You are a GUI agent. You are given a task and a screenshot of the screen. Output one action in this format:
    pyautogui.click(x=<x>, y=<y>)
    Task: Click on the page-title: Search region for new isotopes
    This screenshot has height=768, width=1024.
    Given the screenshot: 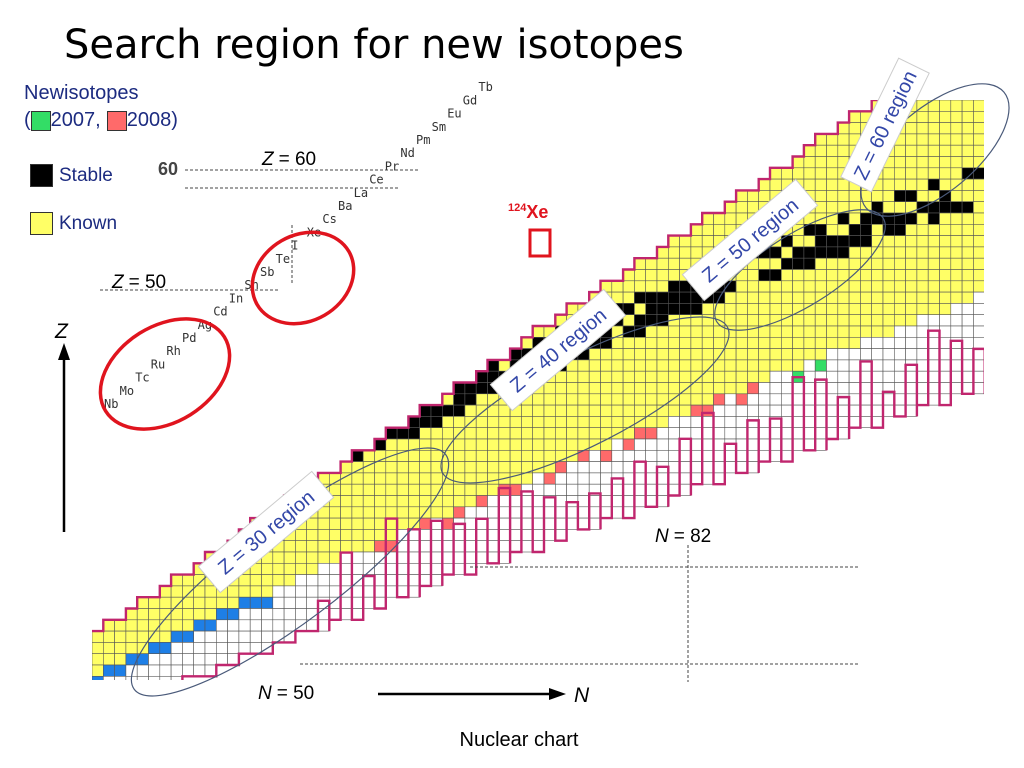 What is the action you would take?
    pyautogui.click(x=374, y=45)
    